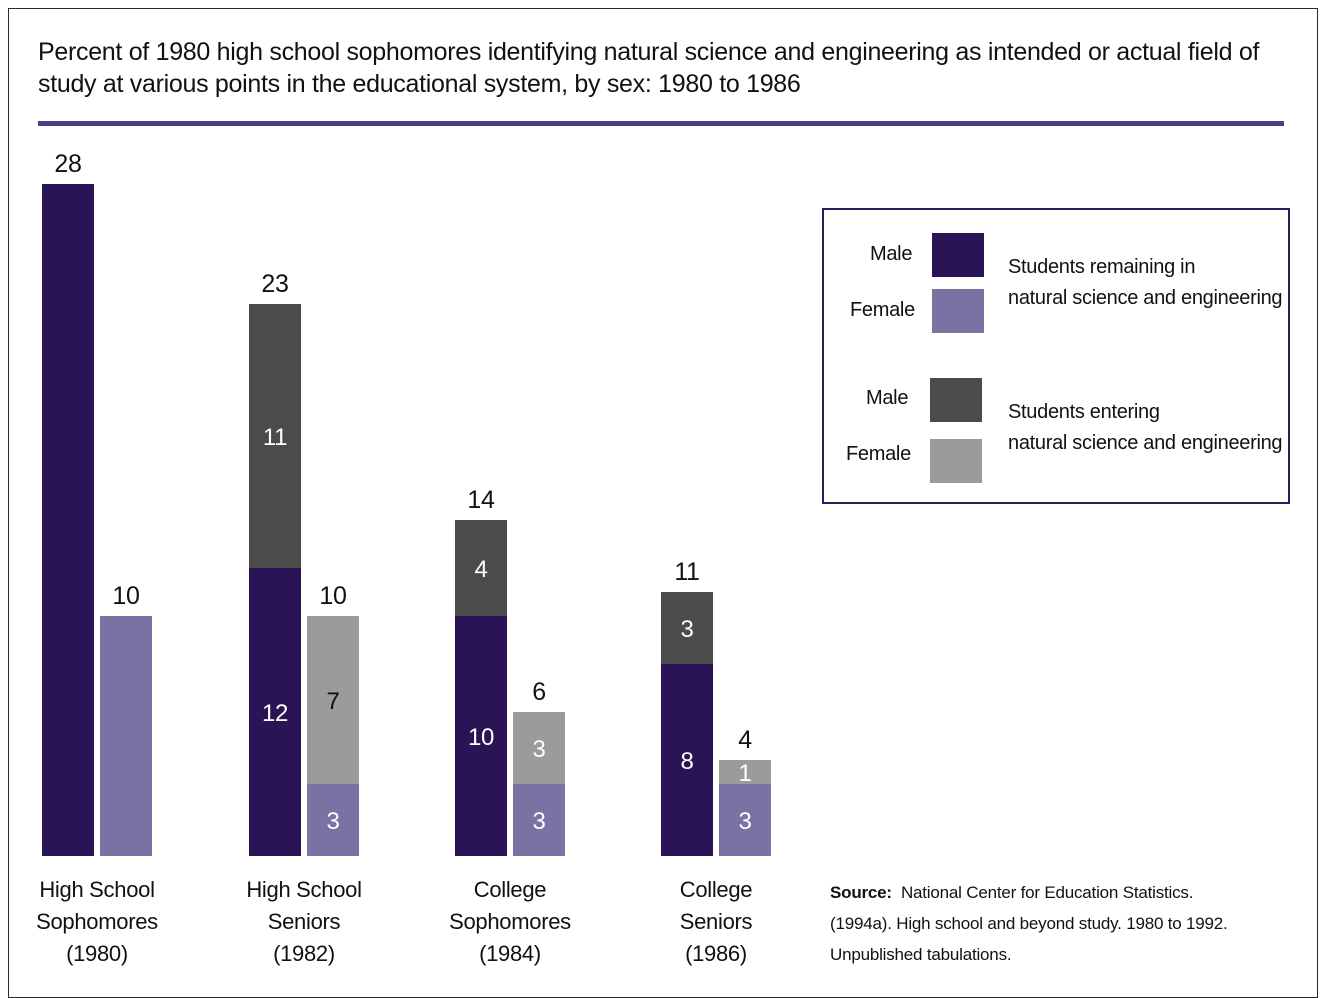 The height and width of the screenshot is (998, 1320). I want to click on category-label-4-line-3: (1986), so click(716, 953).